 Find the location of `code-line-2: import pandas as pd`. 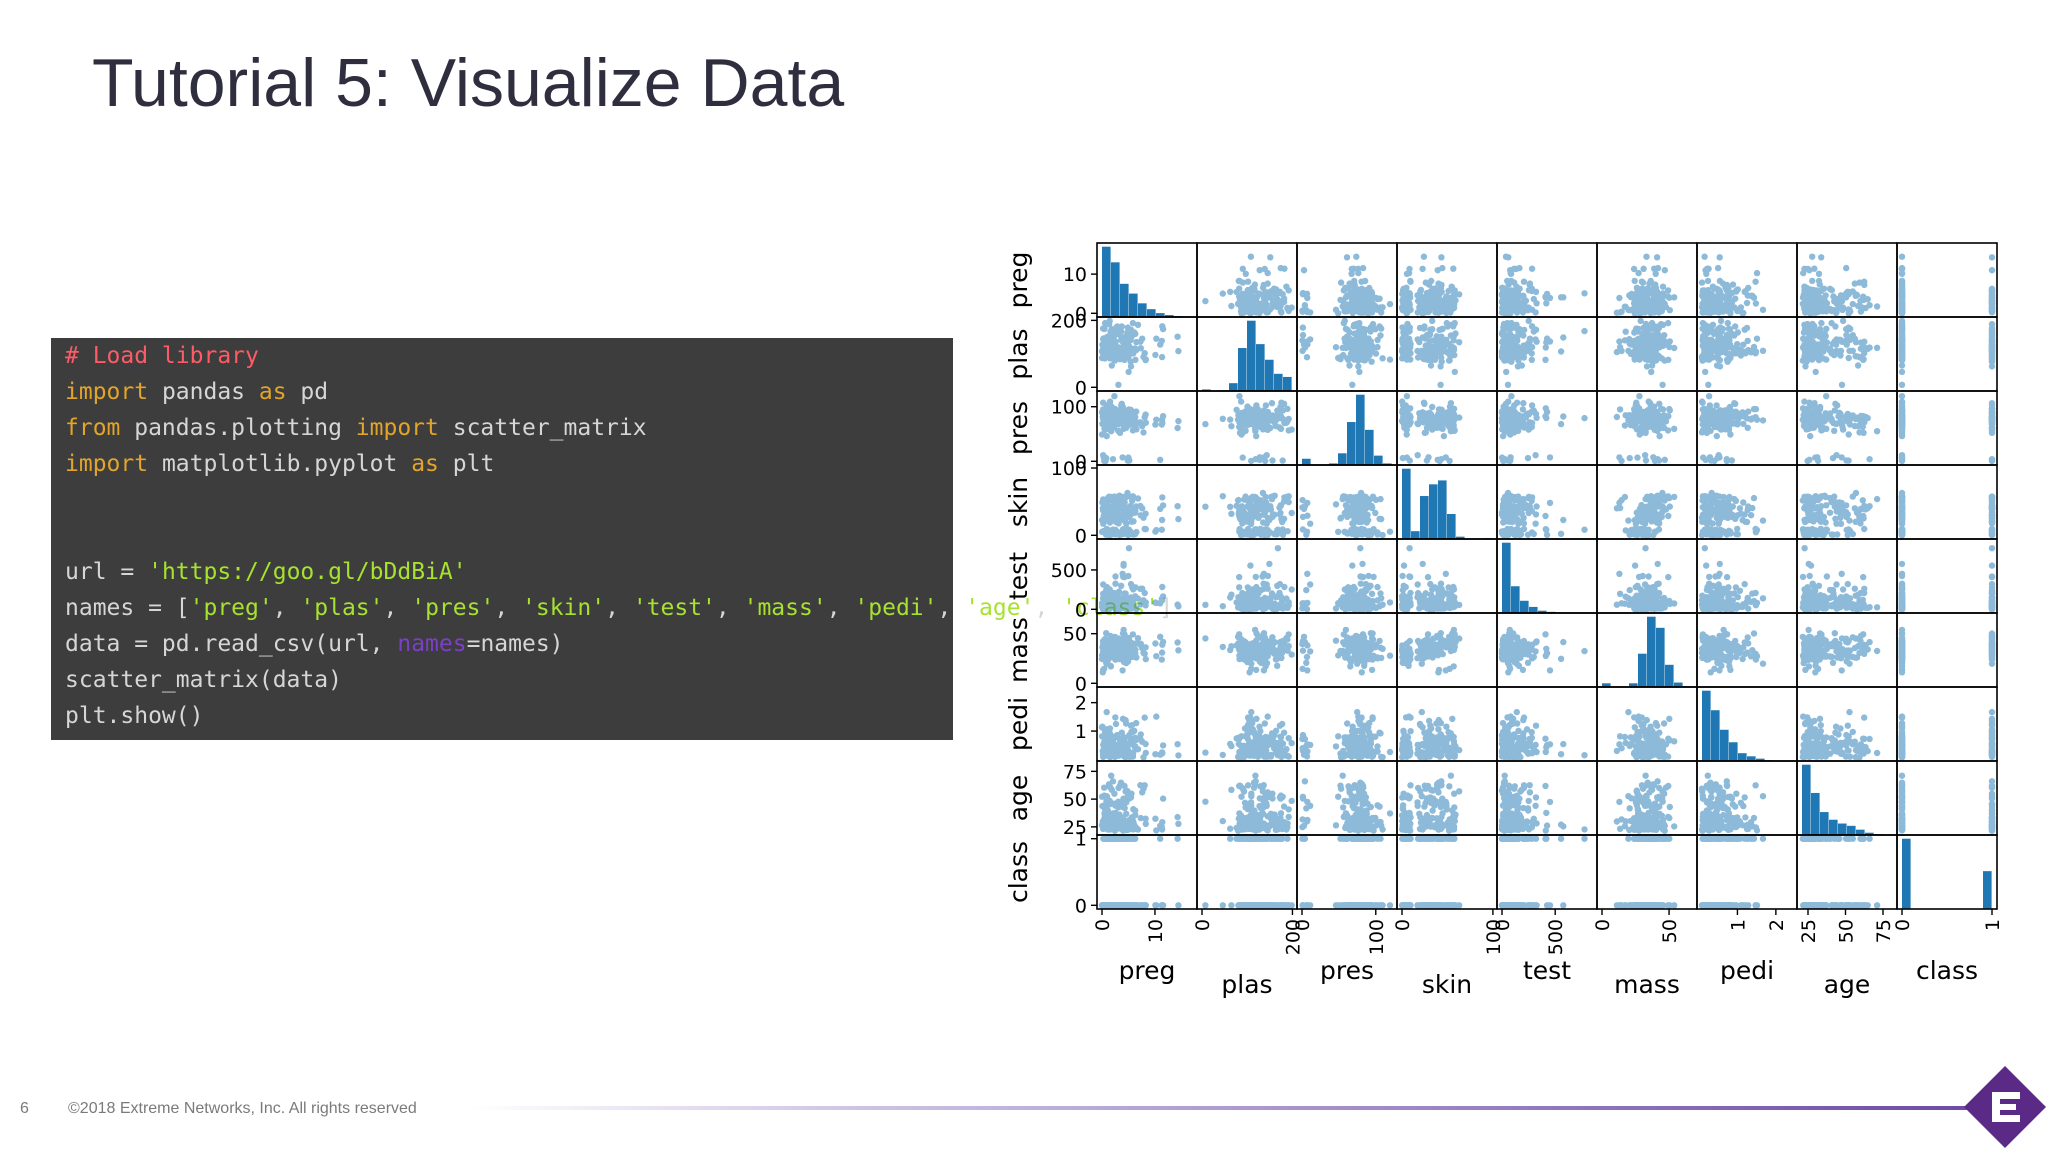

code-line-2: import pandas as pd is located at coordinates (509, 392).